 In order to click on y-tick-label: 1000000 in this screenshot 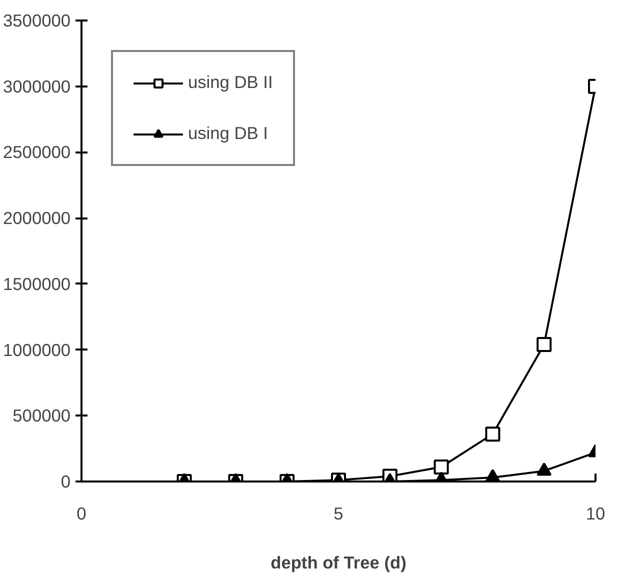, I will do `click(37, 350)`.